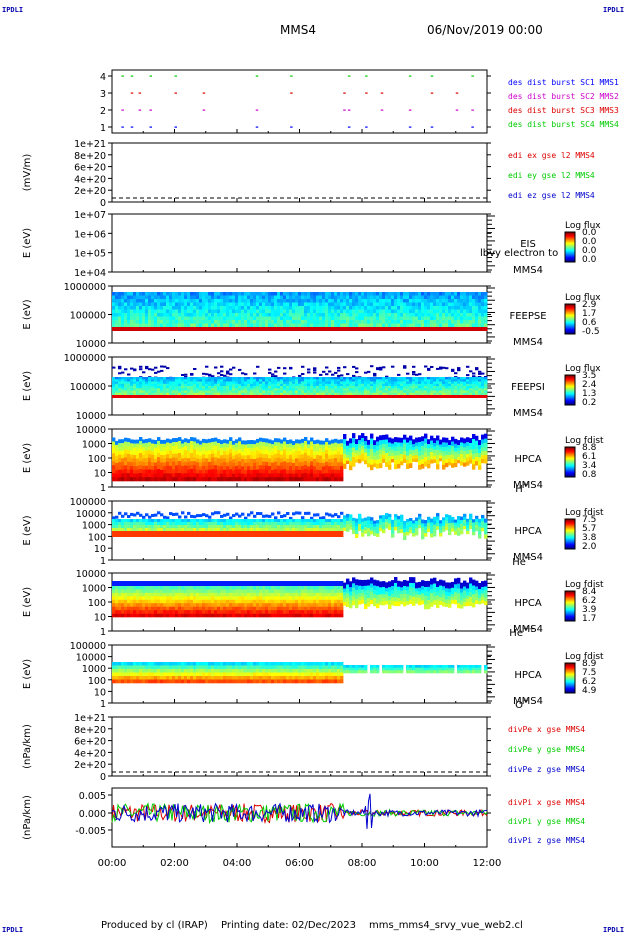  I want to click on burst-marker-mms1, so click(472, 127).